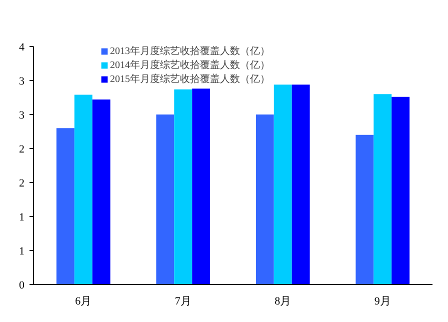 This screenshot has width=448, height=322. I want to click on legend-label: 2014年月度综艺收拾覆盖人数（亿）, so click(190, 65).